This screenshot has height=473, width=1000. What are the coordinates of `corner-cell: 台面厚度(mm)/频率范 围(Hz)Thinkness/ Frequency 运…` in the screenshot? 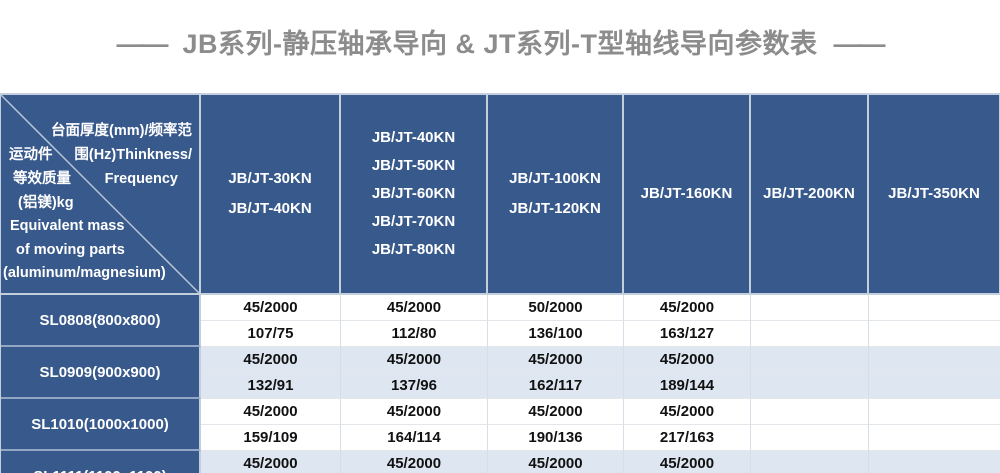 It's located at (101, 195).